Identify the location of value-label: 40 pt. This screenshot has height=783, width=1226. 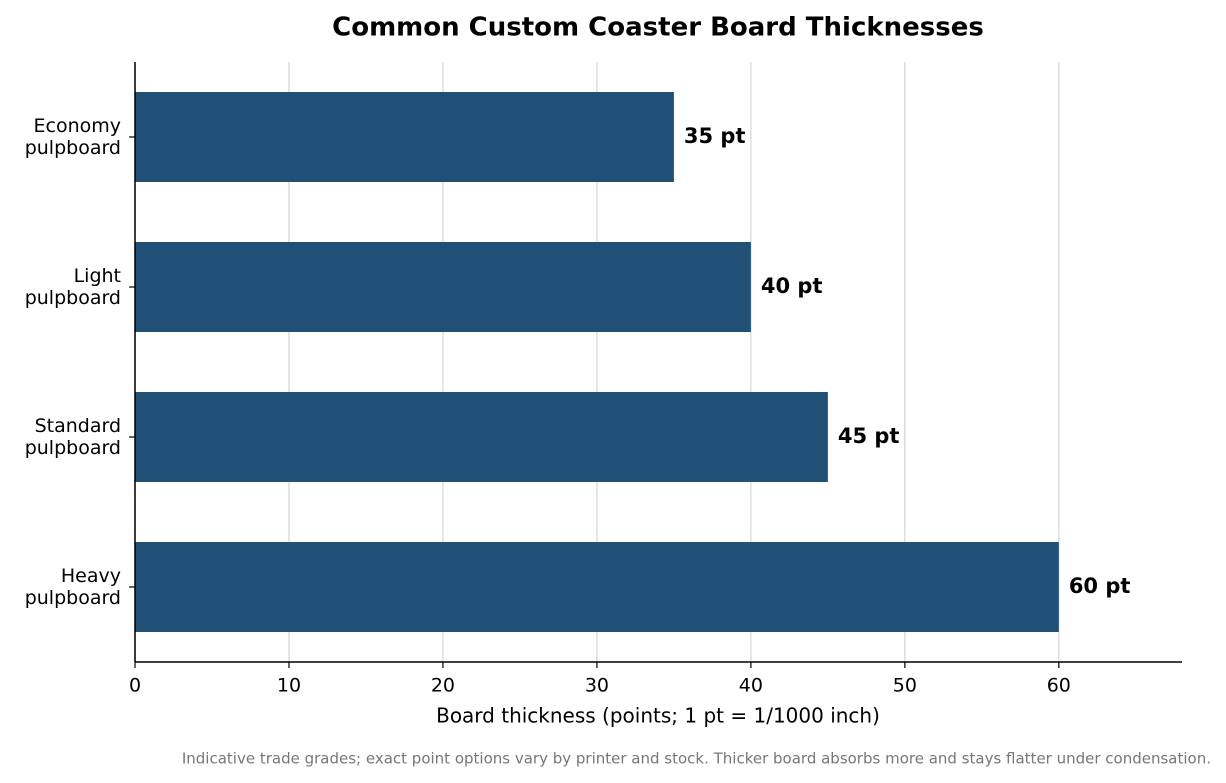
(792, 286).